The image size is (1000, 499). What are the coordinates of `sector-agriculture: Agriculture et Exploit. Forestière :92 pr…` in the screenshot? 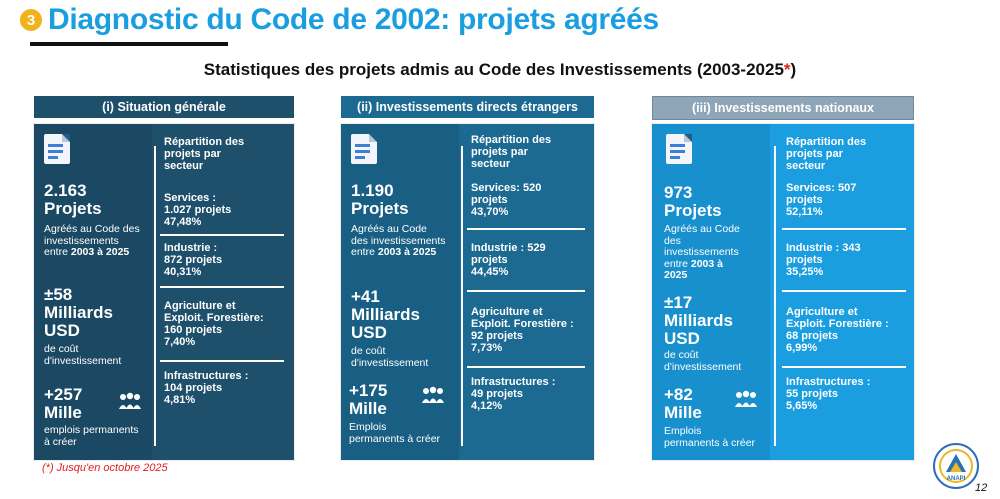 It's located at (522, 330).